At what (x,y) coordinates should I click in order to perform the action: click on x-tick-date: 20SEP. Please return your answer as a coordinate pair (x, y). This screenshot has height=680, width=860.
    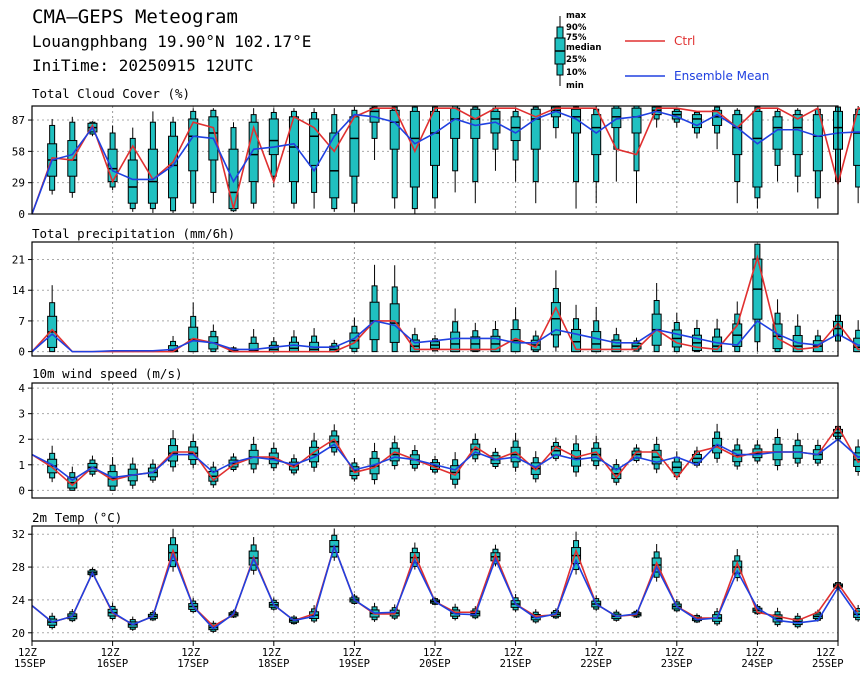
    Looking at the image, I should click on (435, 664).